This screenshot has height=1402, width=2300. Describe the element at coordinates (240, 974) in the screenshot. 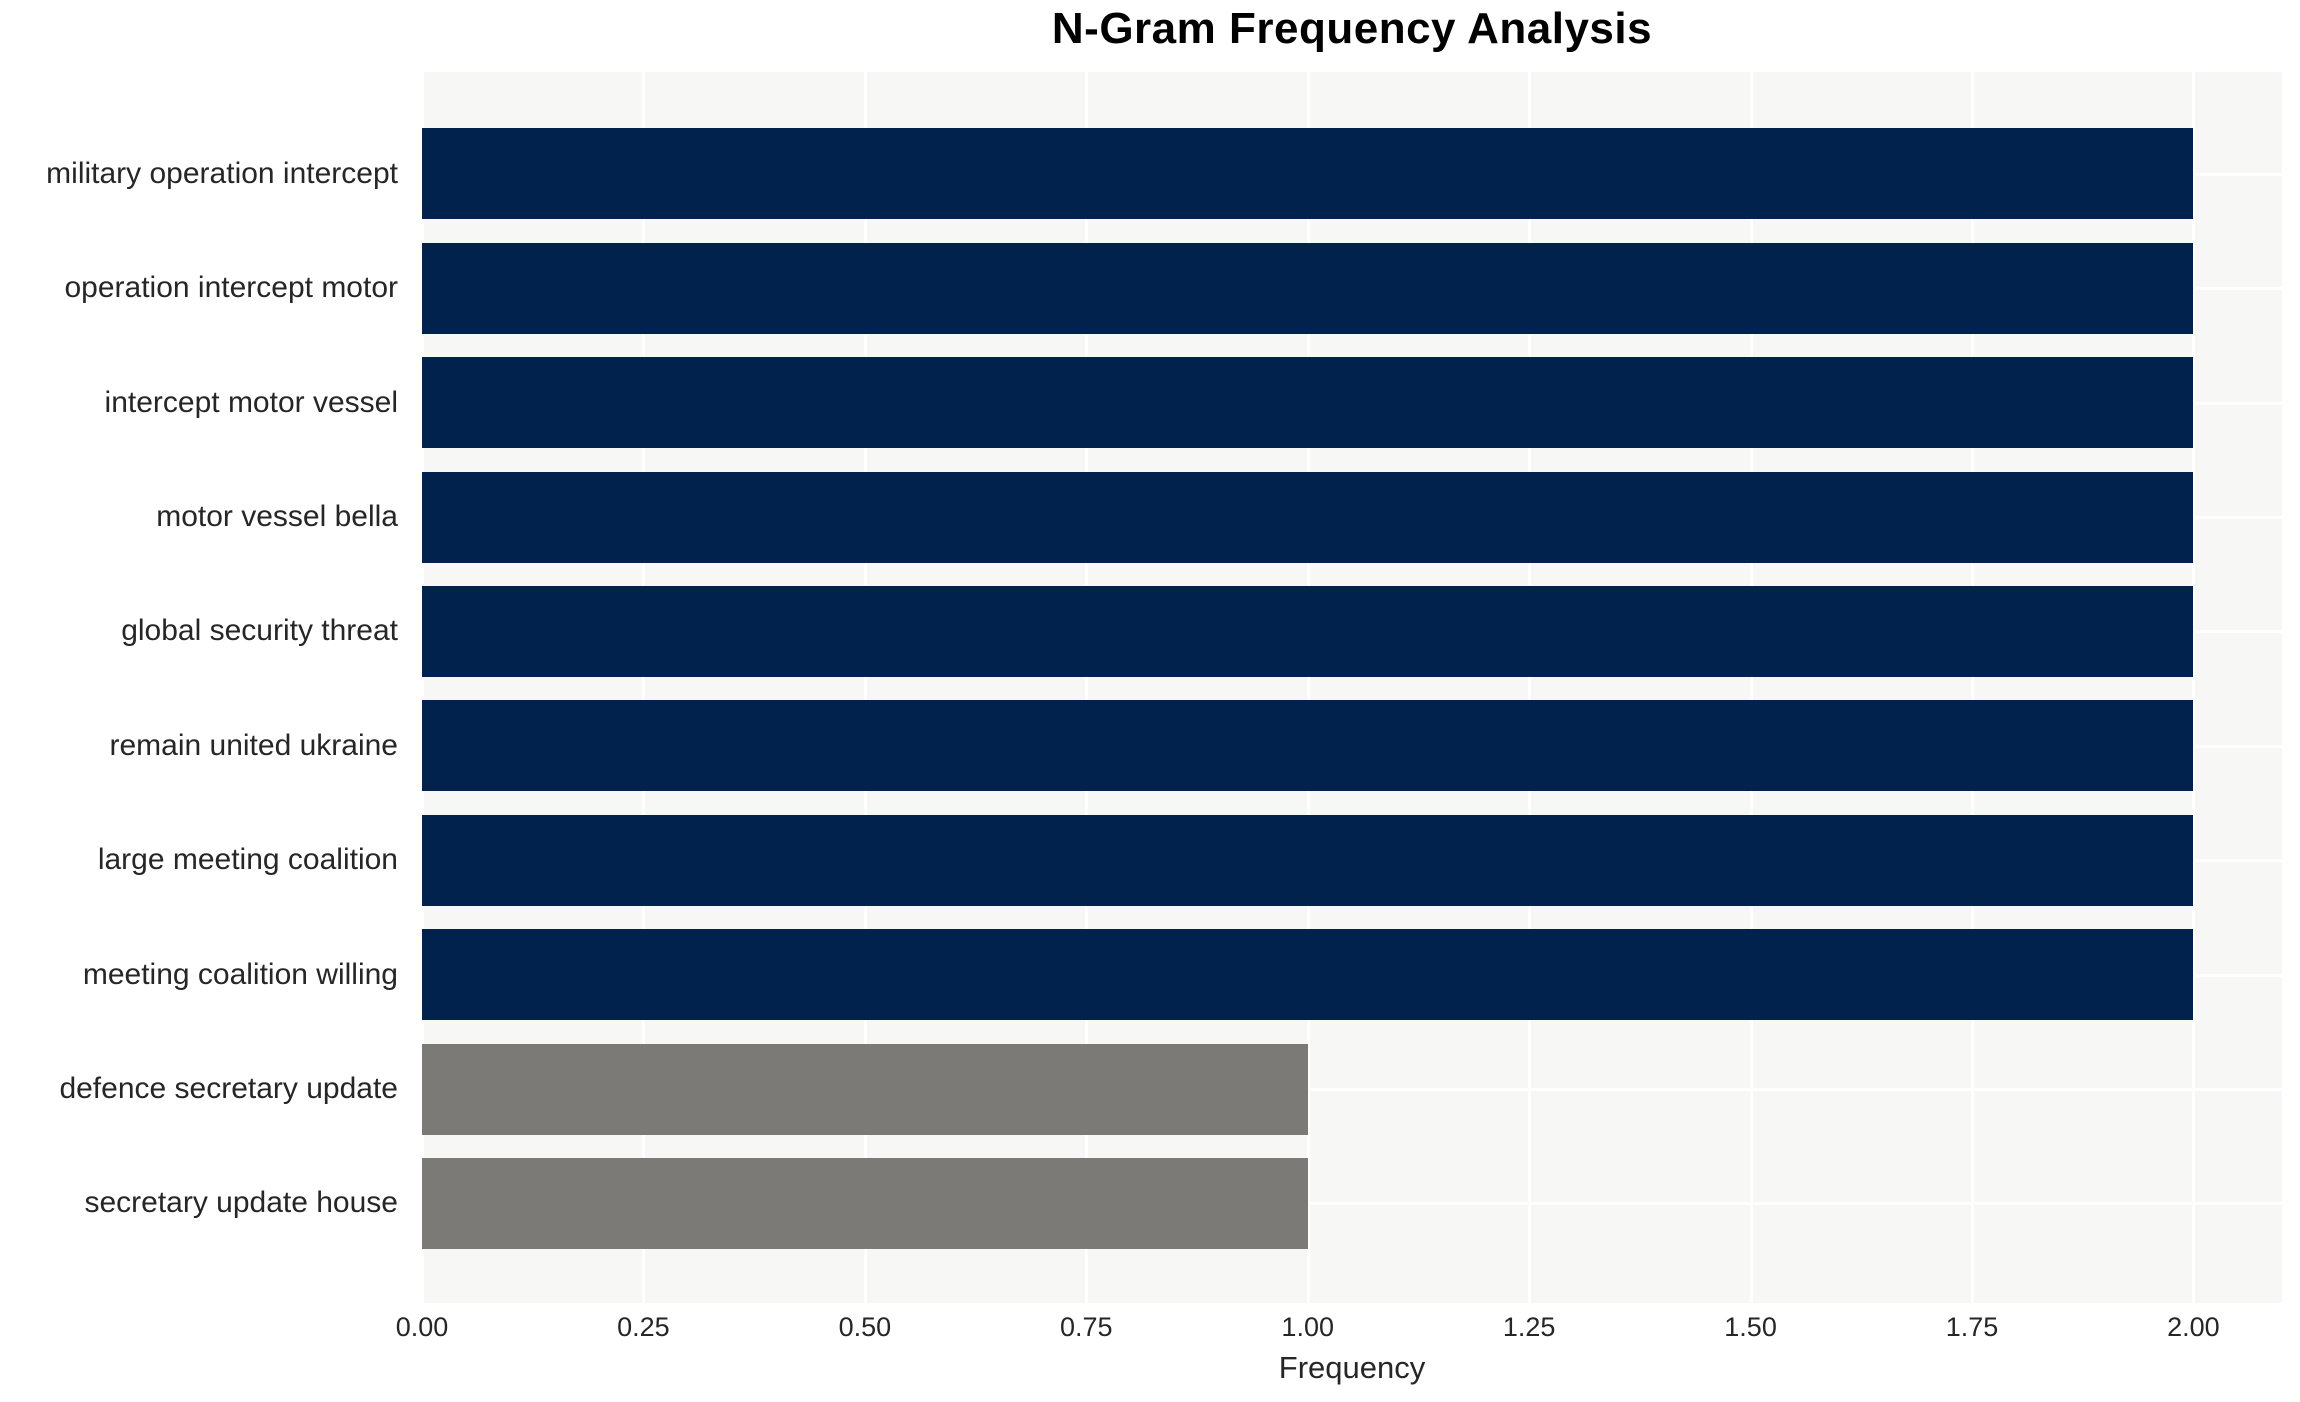

I see `y-tick-label: meeting coalition willing` at that location.